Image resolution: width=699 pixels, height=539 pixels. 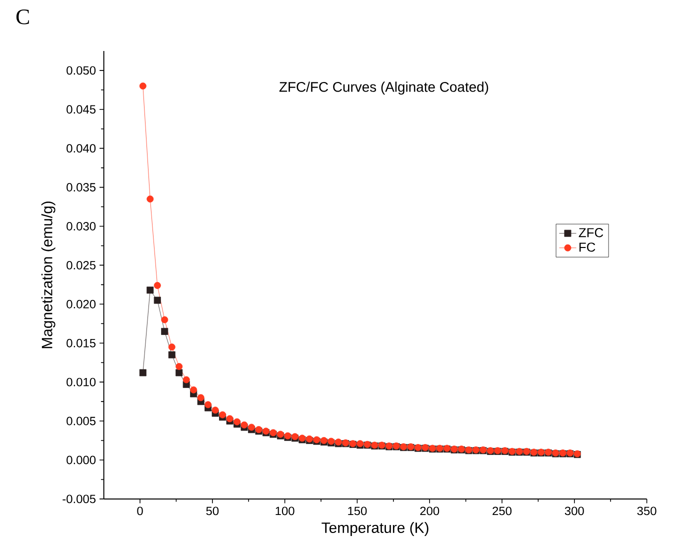 What do you see at coordinates (81, 187) in the screenshot?
I see `y-tick-label: 0.035` at bounding box center [81, 187].